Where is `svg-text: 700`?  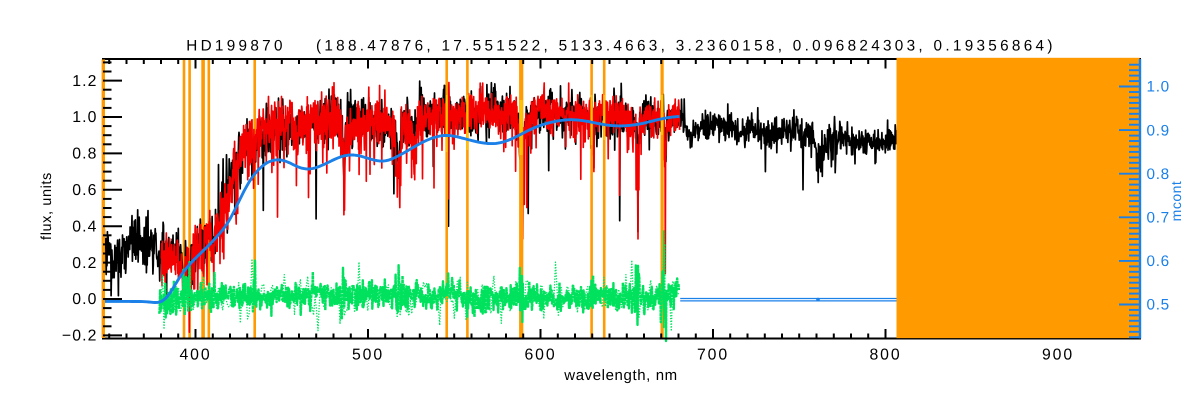
svg-text: 700 is located at coordinates (713, 355).